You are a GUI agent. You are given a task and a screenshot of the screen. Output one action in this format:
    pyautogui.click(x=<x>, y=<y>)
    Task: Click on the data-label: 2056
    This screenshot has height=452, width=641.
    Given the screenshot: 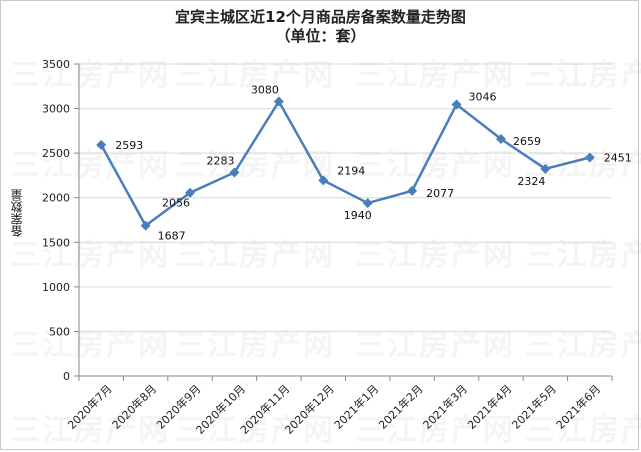 What is the action you would take?
    pyautogui.click(x=176, y=203)
    